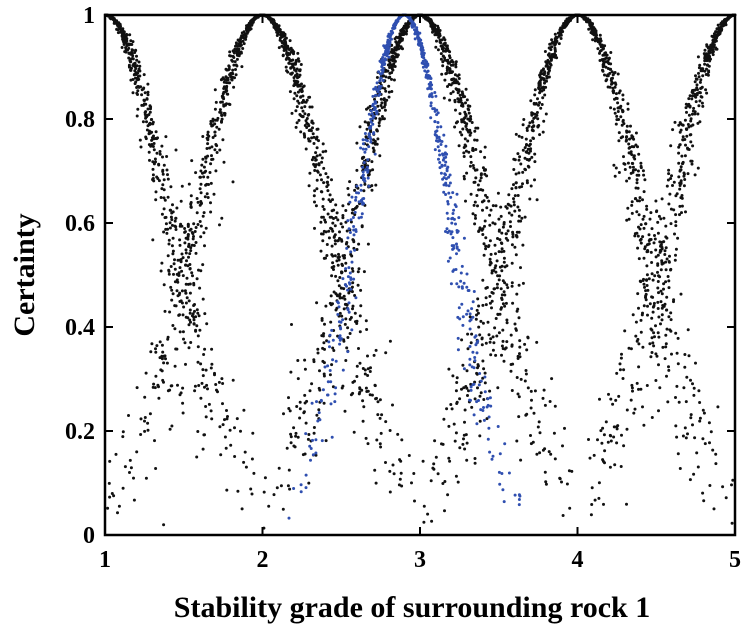 The image size is (747, 632). Describe the element at coordinates (89, 16) in the screenshot. I see `y-tick-label: 1` at that location.